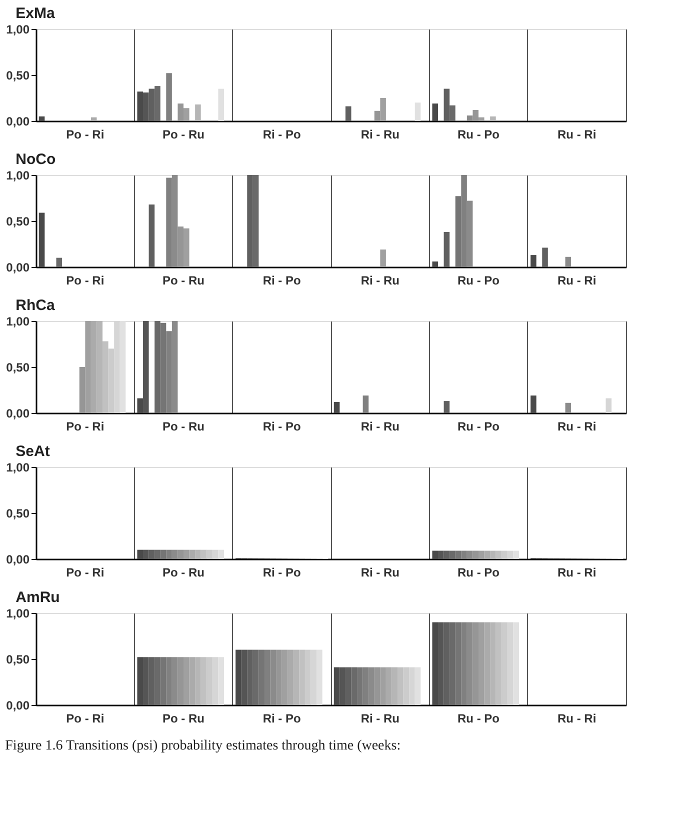  I want to click on chart-title: SeAt, so click(33, 451).